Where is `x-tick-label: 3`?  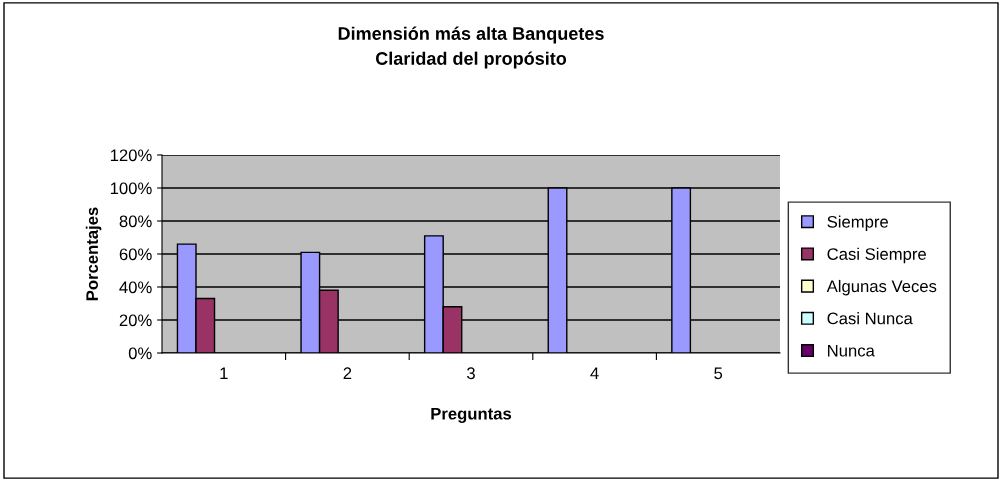 x-tick-label: 3 is located at coordinates (471, 373).